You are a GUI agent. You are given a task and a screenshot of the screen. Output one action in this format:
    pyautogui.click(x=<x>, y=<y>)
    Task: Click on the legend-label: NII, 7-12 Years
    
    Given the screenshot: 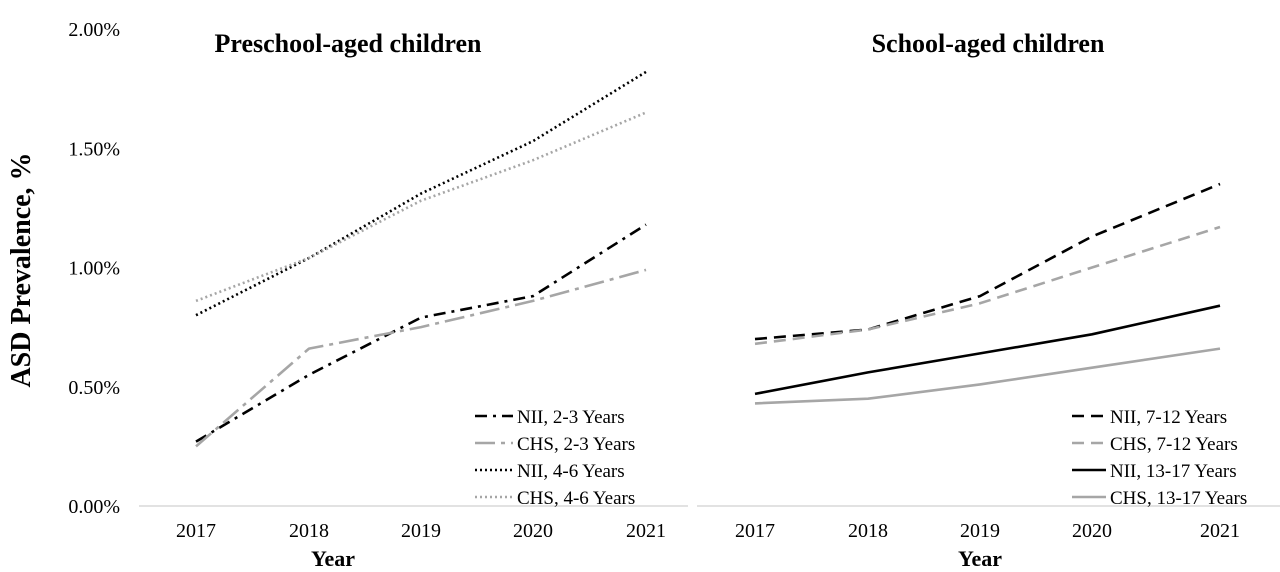 What is the action you would take?
    pyautogui.click(x=1168, y=417)
    